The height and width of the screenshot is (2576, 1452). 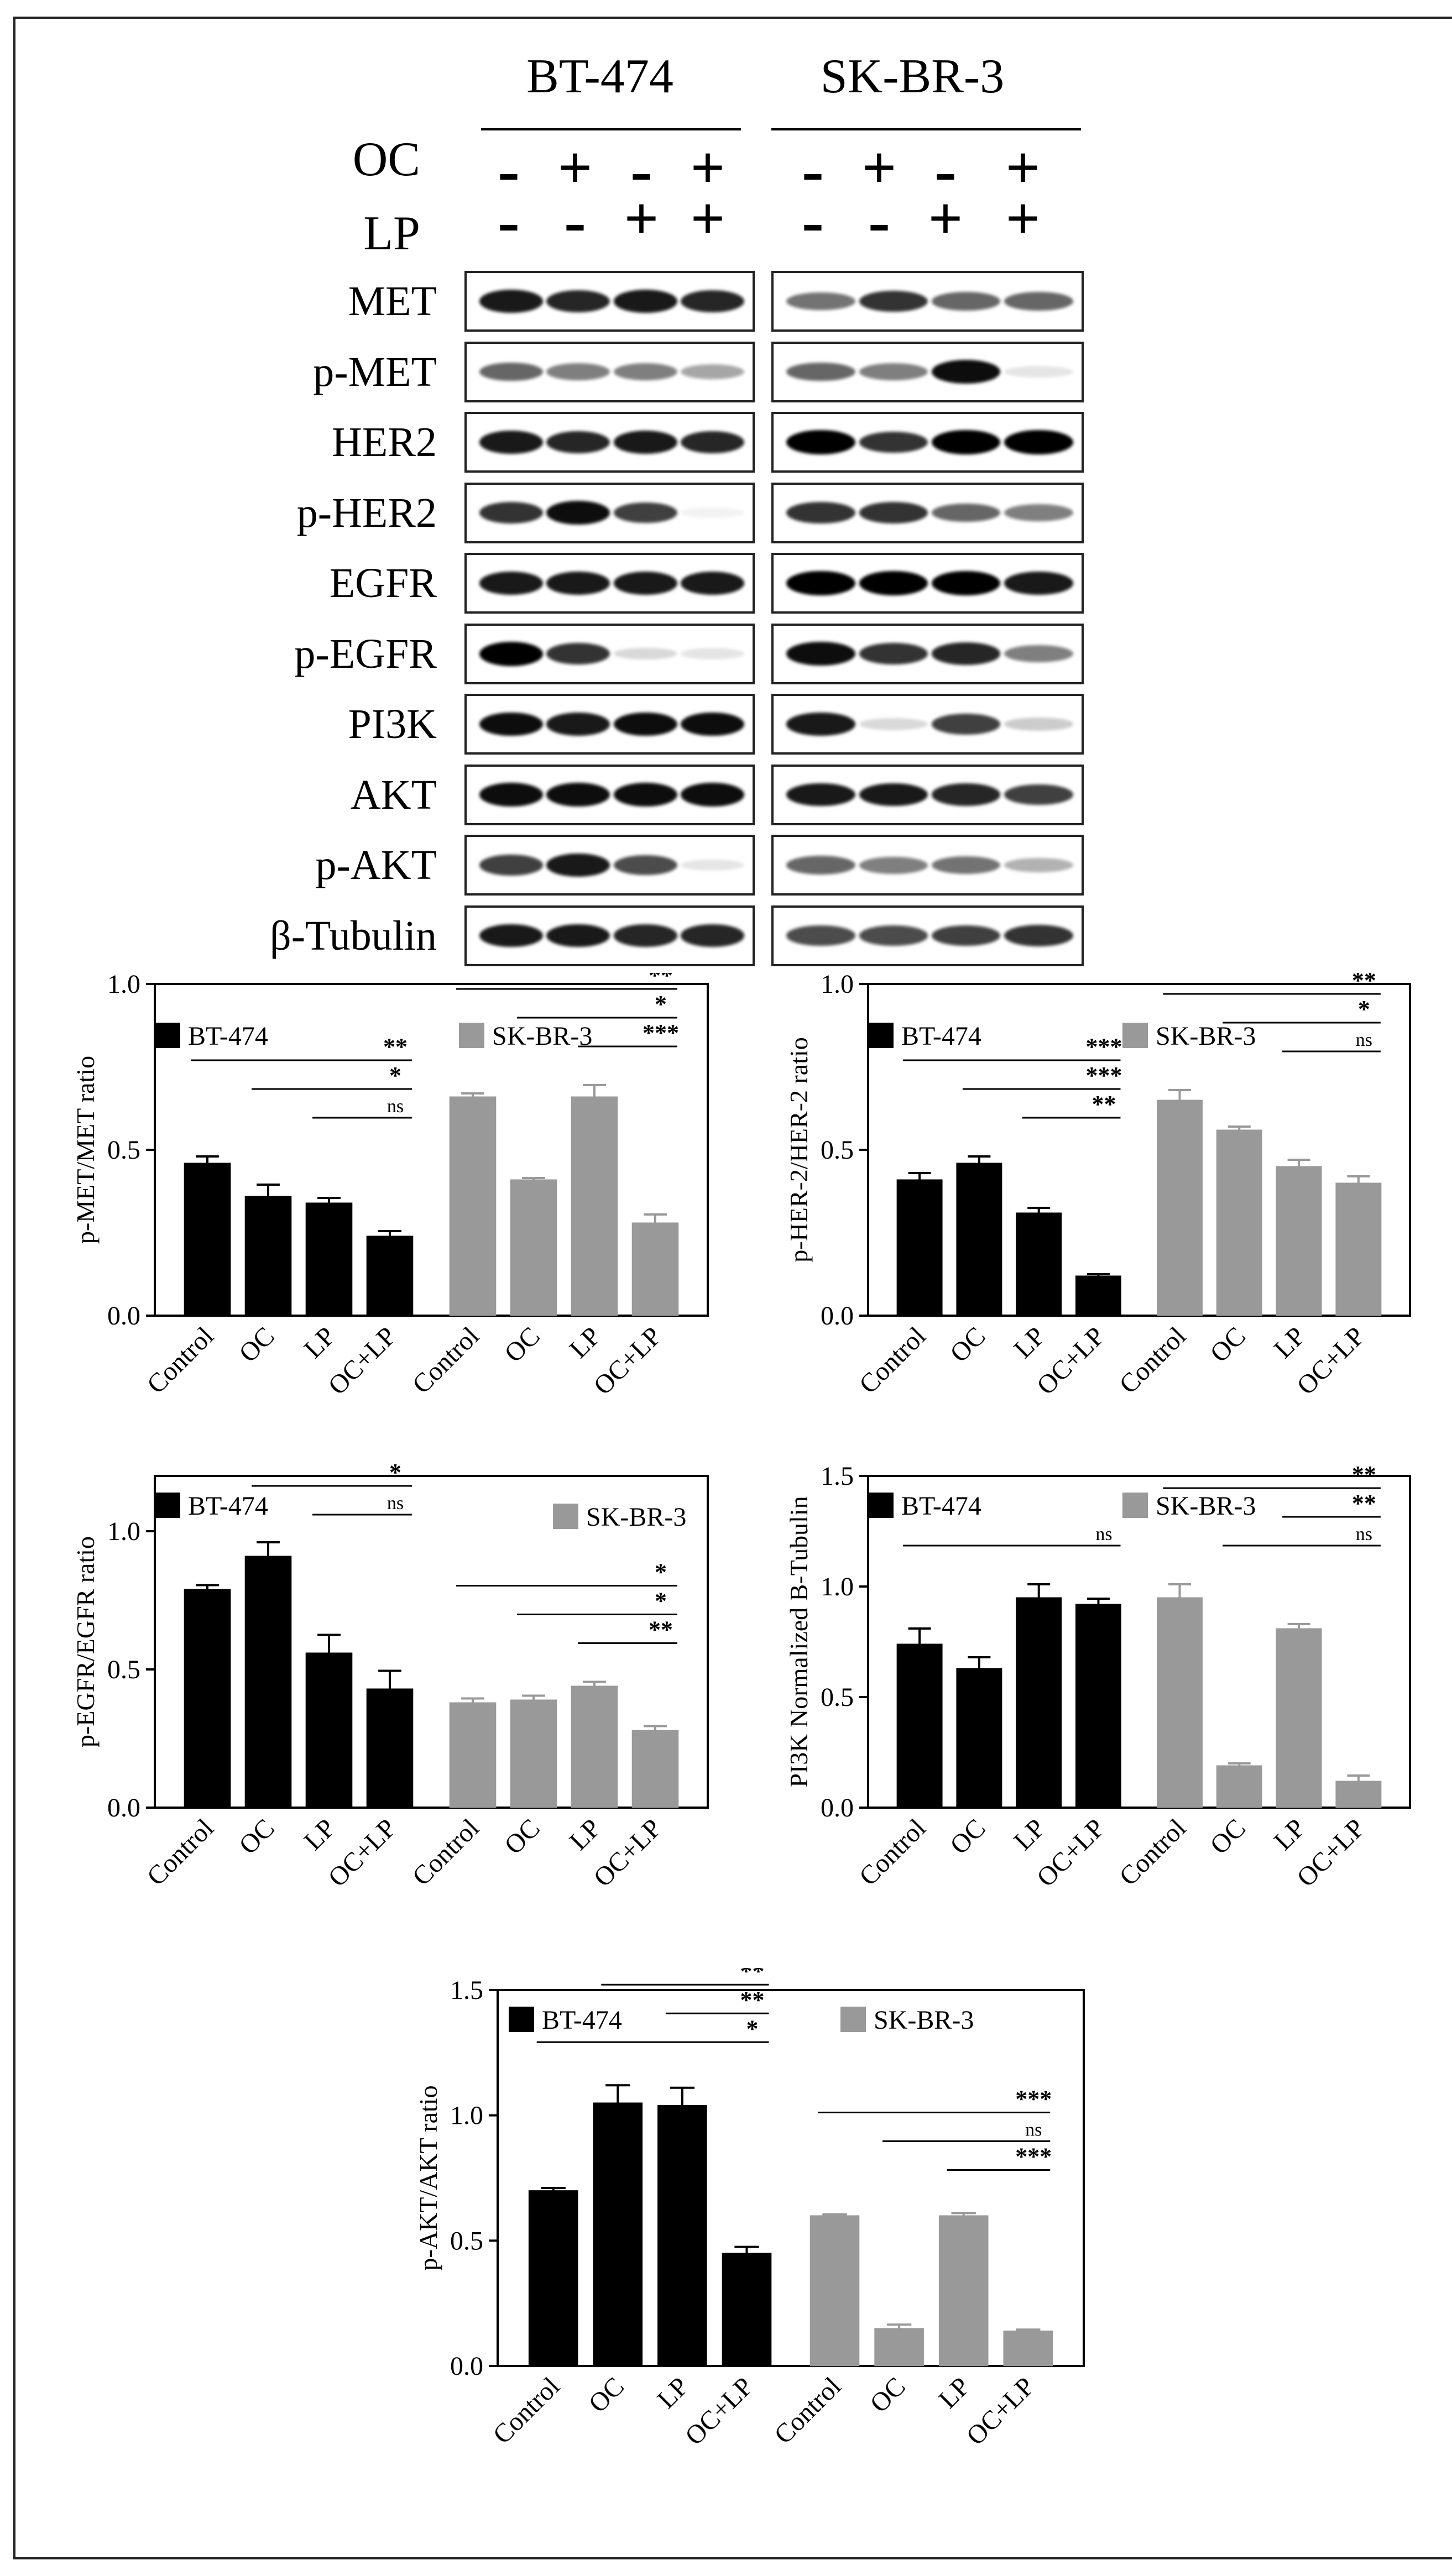 I want to click on plot-area, so click(x=431, y=1642).